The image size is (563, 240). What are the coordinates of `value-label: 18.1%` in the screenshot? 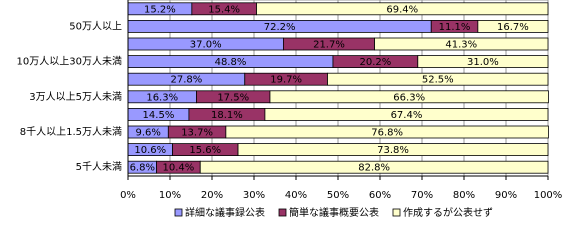 It's located at (227, 115).